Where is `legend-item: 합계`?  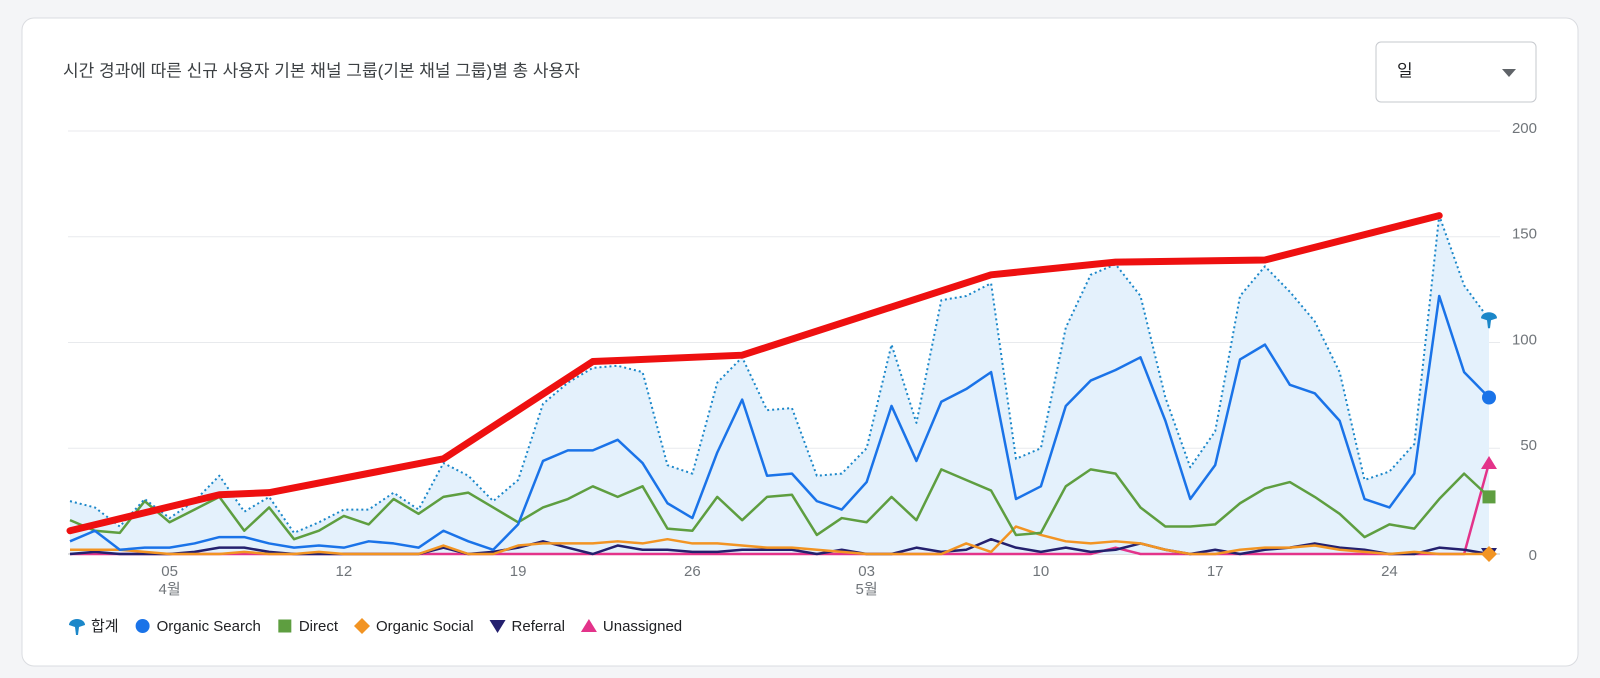
legend-item: 합계 is located at coordinates (94, 626).